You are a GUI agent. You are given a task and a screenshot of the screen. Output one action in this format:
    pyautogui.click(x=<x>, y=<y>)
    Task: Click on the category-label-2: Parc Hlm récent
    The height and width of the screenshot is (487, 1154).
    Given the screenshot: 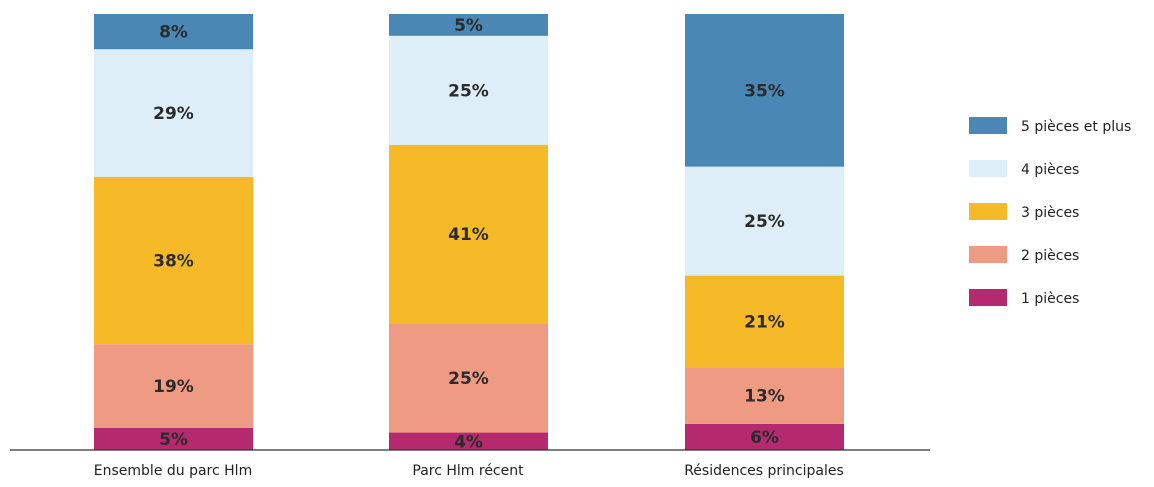 What is the action you would take?
    pyautogui.click(x=468, y=471)
    